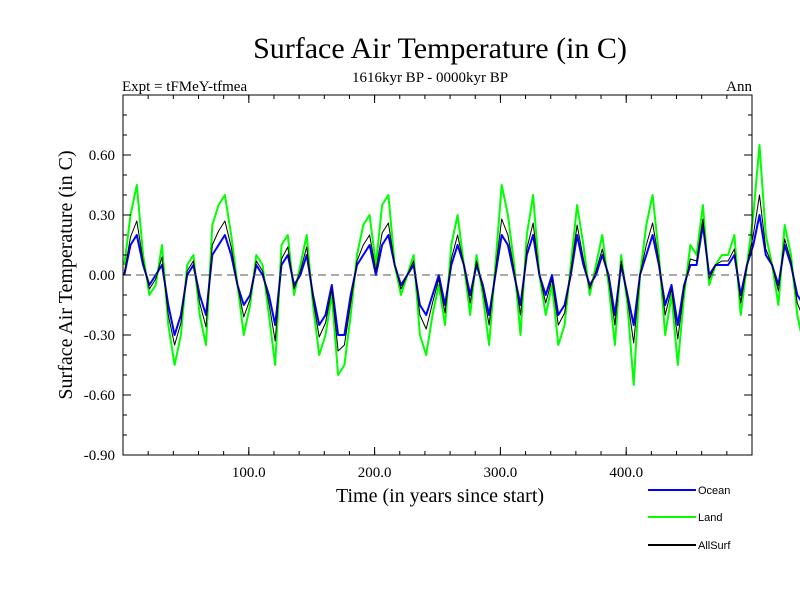  I want to click on chart-title: Surface Air Temperature (in C), so click(440, 48).